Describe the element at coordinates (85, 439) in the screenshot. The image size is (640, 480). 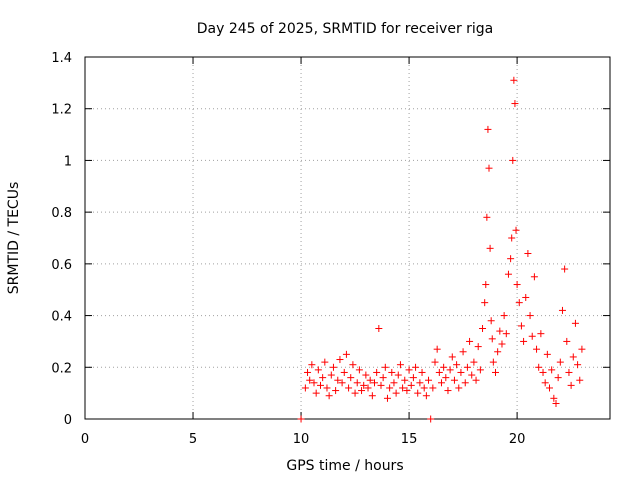
I see `x-tick-label: 0` at that location.